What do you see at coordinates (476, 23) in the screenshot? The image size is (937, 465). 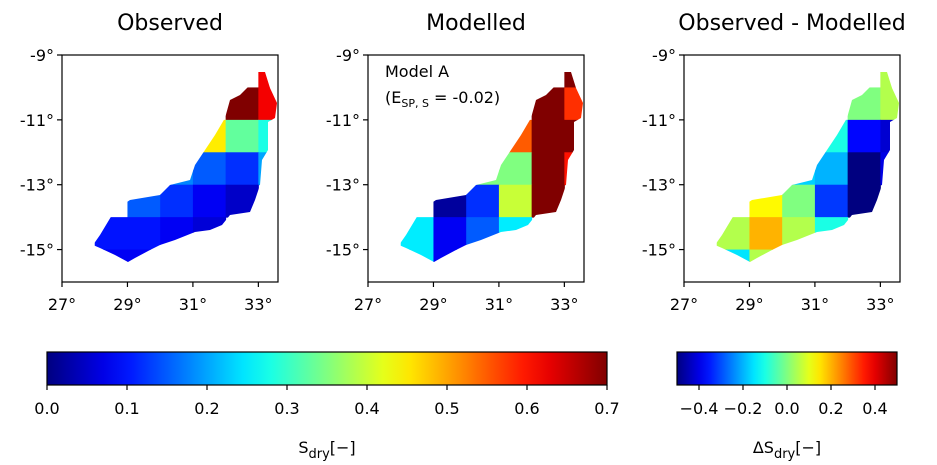 I see `panel-title: Modelled` at bounding box center [476, 23].